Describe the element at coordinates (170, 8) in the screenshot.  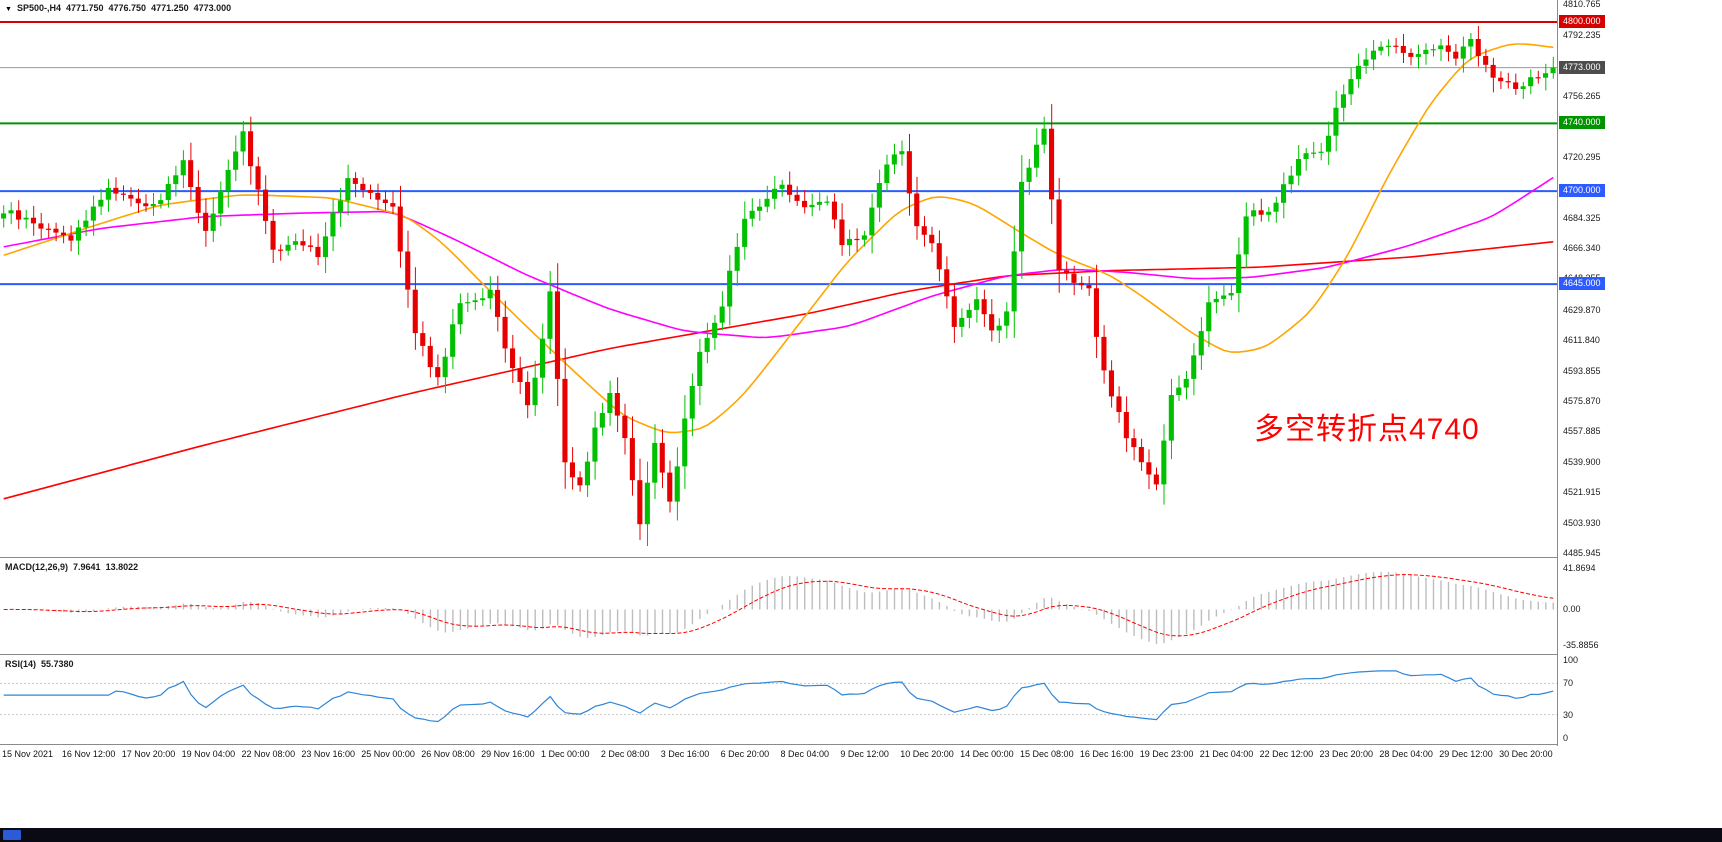
I see `ohlc-low: 4771.250` at that location.